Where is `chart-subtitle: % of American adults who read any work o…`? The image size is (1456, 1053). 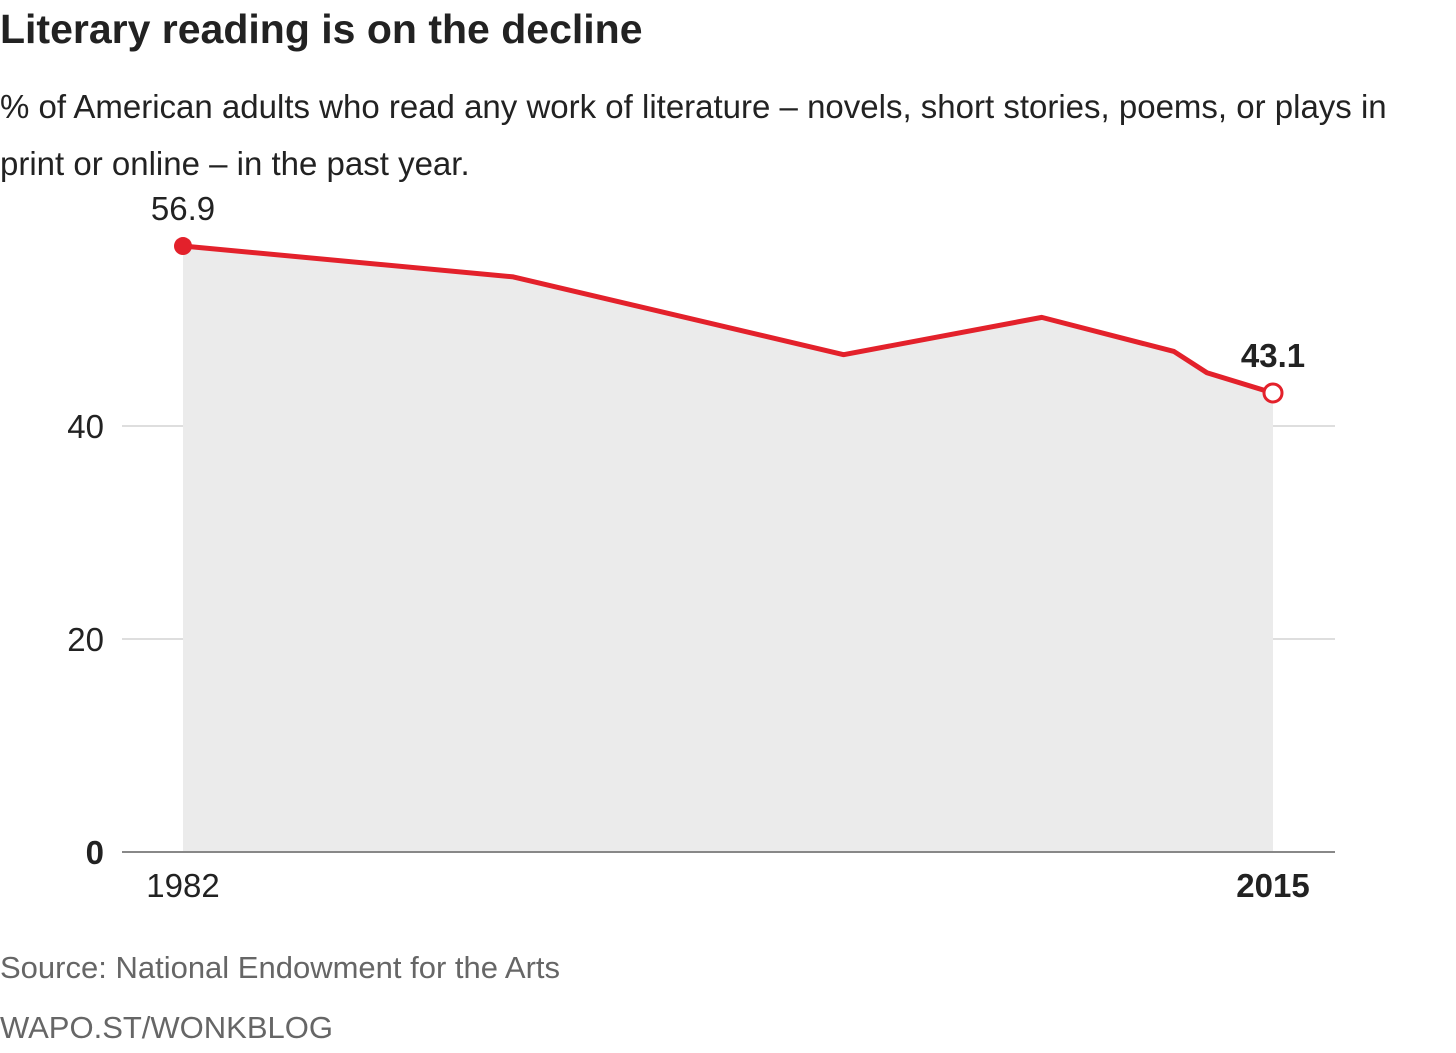 chart-subtitle: % of American adults who read any work o… is located at coordinates (693, 135).